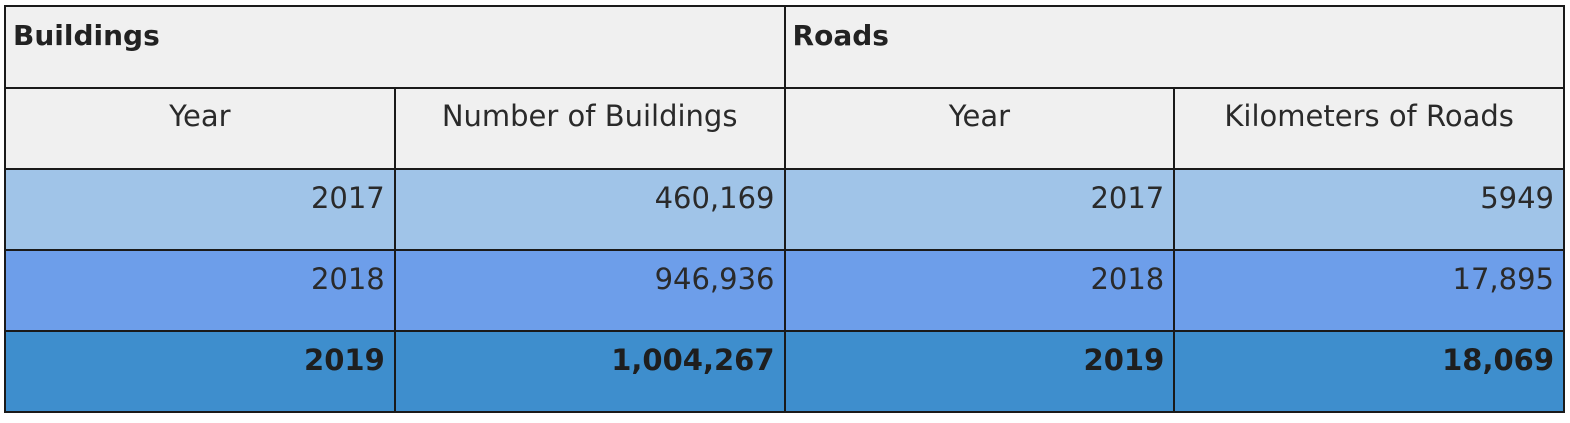 This screenshot has height=423, width=1570. Describe the element at coordinates (1369, 209) in the screenshot. I see `cell-kilometers-of-roads: 5949` at that location.